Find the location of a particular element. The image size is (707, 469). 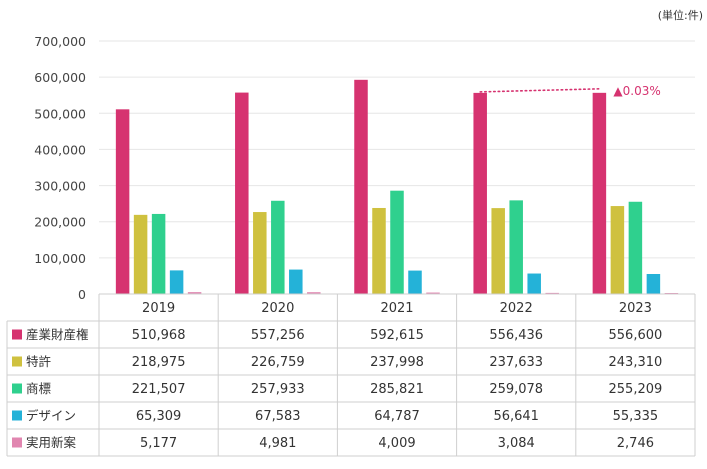

bar-1-2021 is located at coordinates (361, 186).